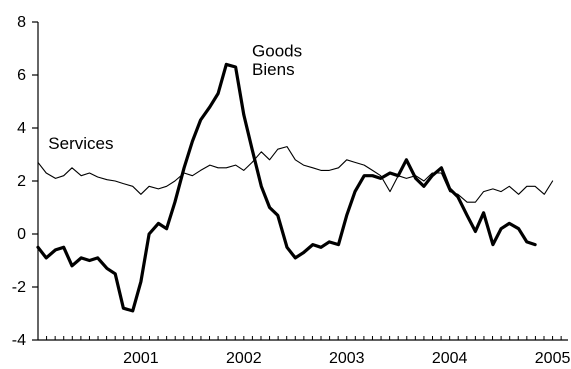 This screenshot has height=369, width=571. I want to click on x-ticks: 2001 2002 2003 2004 2005, so click(304, 351).